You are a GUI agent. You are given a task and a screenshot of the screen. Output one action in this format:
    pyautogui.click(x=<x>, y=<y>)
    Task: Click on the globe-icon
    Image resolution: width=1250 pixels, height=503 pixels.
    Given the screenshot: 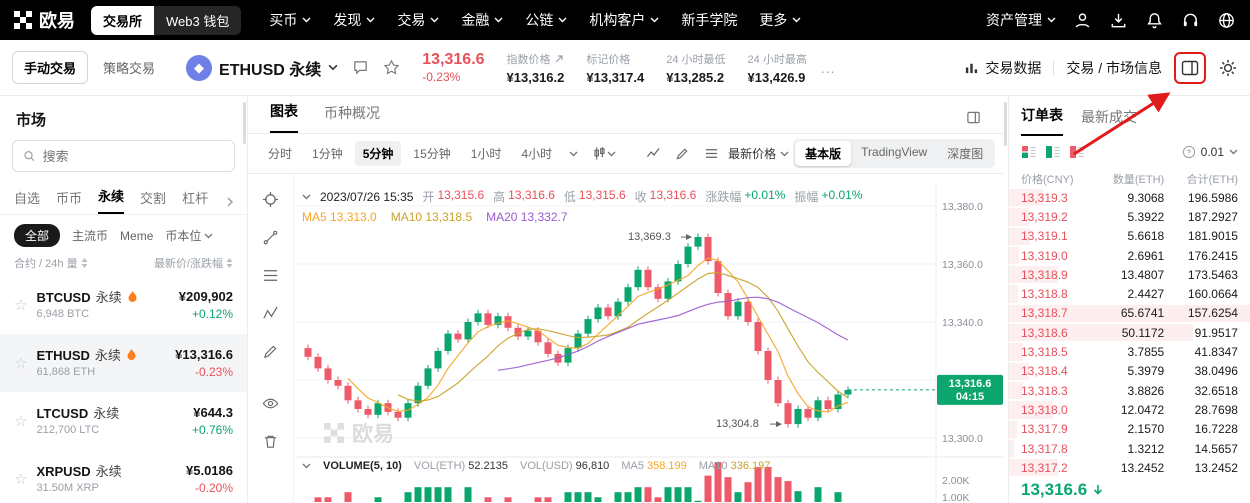 What is the action you would take?
    pyautogui.click(x=1226, y=20)
    